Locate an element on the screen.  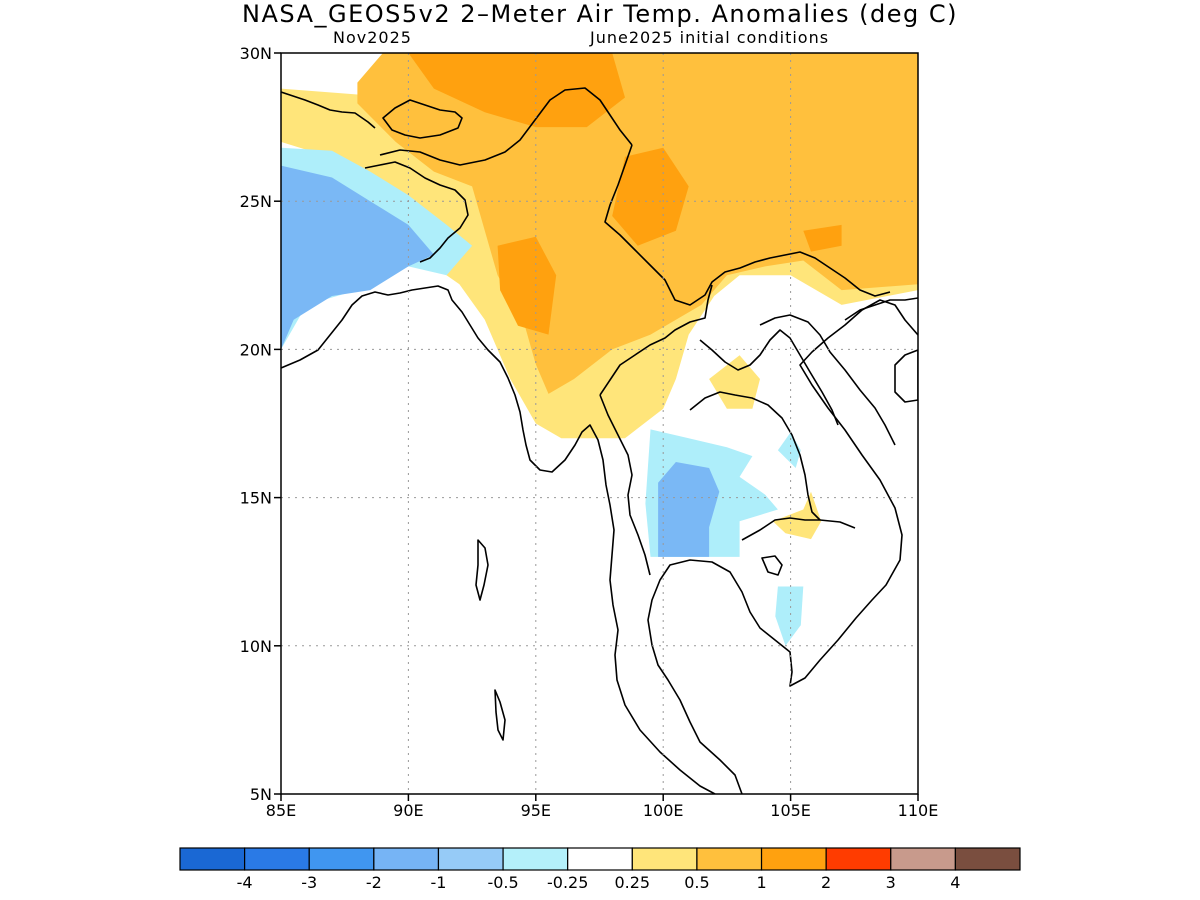
hainan-coast is located at coordinates (906, 376).